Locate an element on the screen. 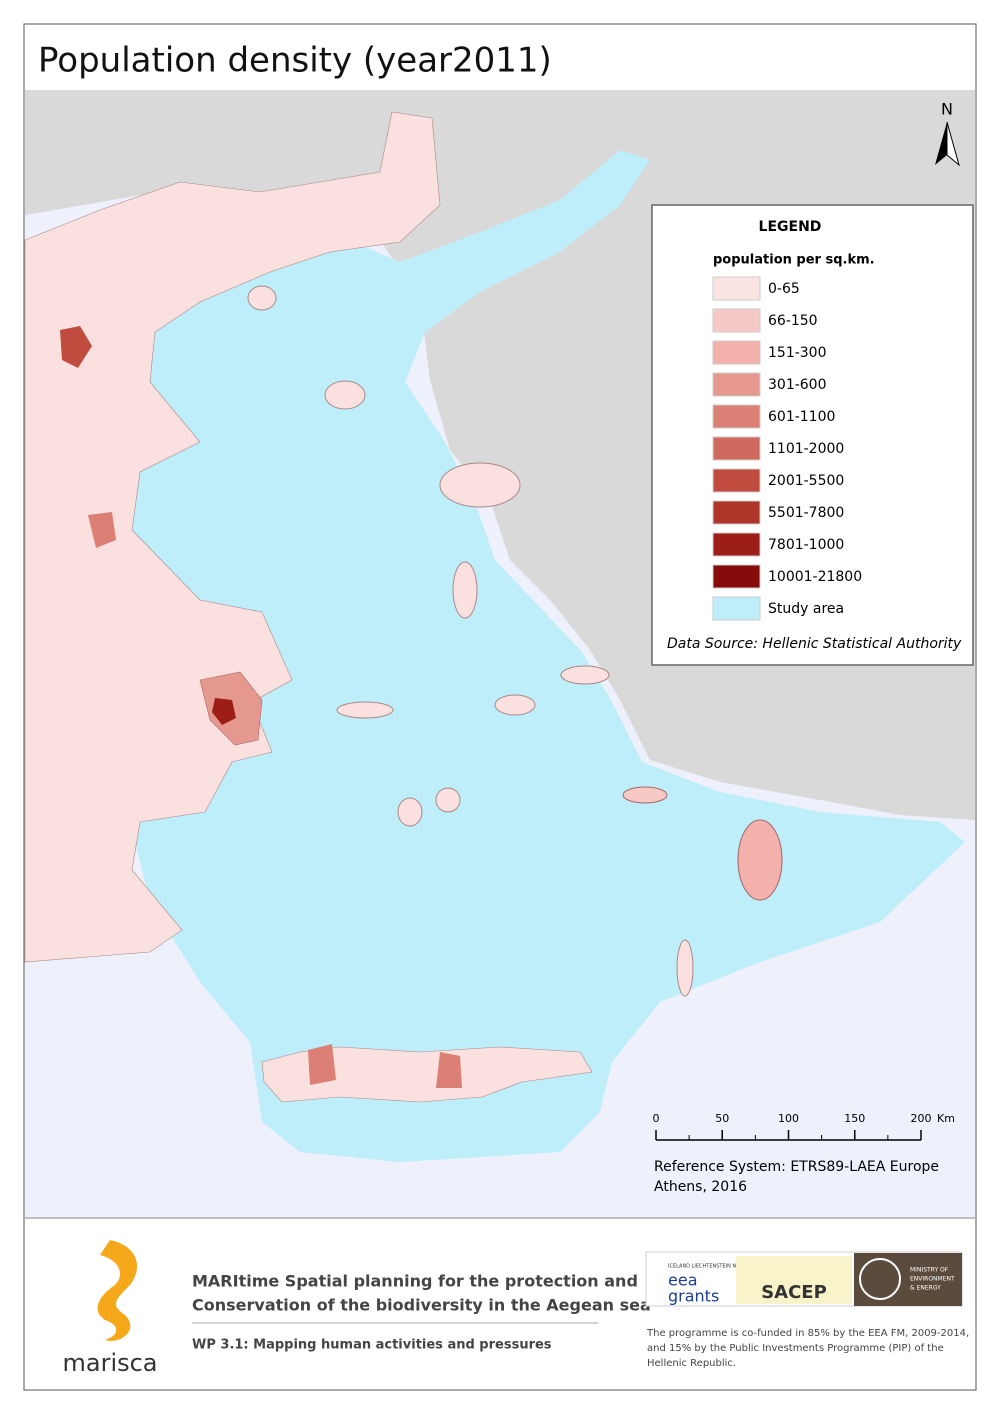  ministry-text: ENVIRONMENT is located at coordinates (932, 1279).